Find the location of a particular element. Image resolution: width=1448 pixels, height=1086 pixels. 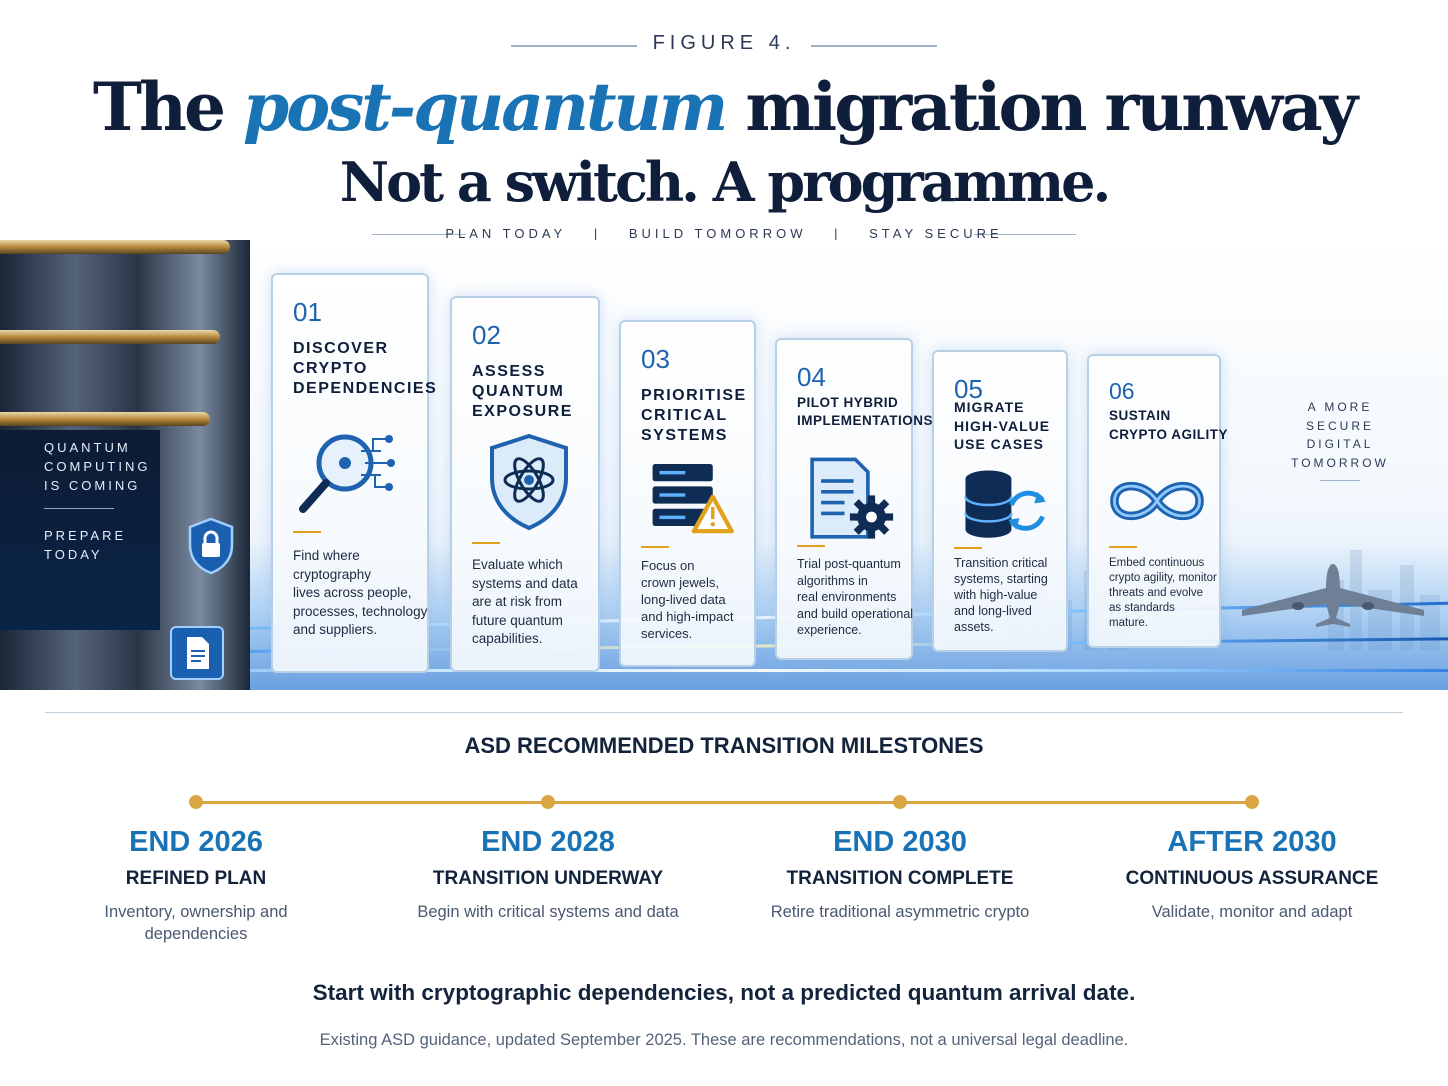

tower-panel is located at coordinates (80, 530).